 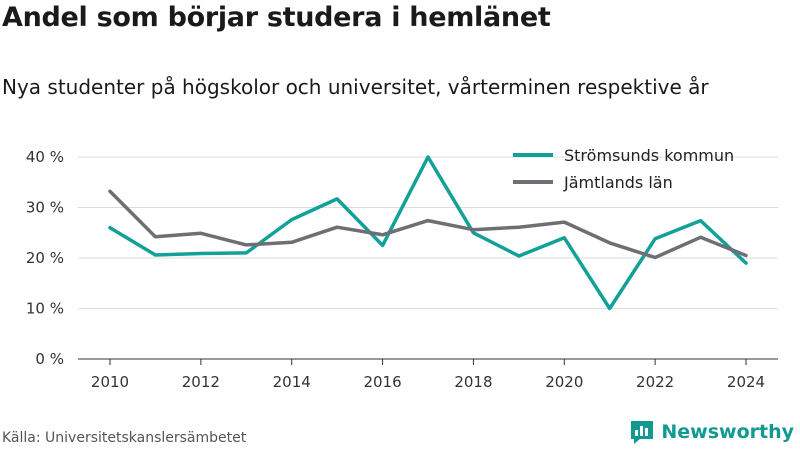 I want to click on newsworthy-logo-icon, so click(x=642, y=432).